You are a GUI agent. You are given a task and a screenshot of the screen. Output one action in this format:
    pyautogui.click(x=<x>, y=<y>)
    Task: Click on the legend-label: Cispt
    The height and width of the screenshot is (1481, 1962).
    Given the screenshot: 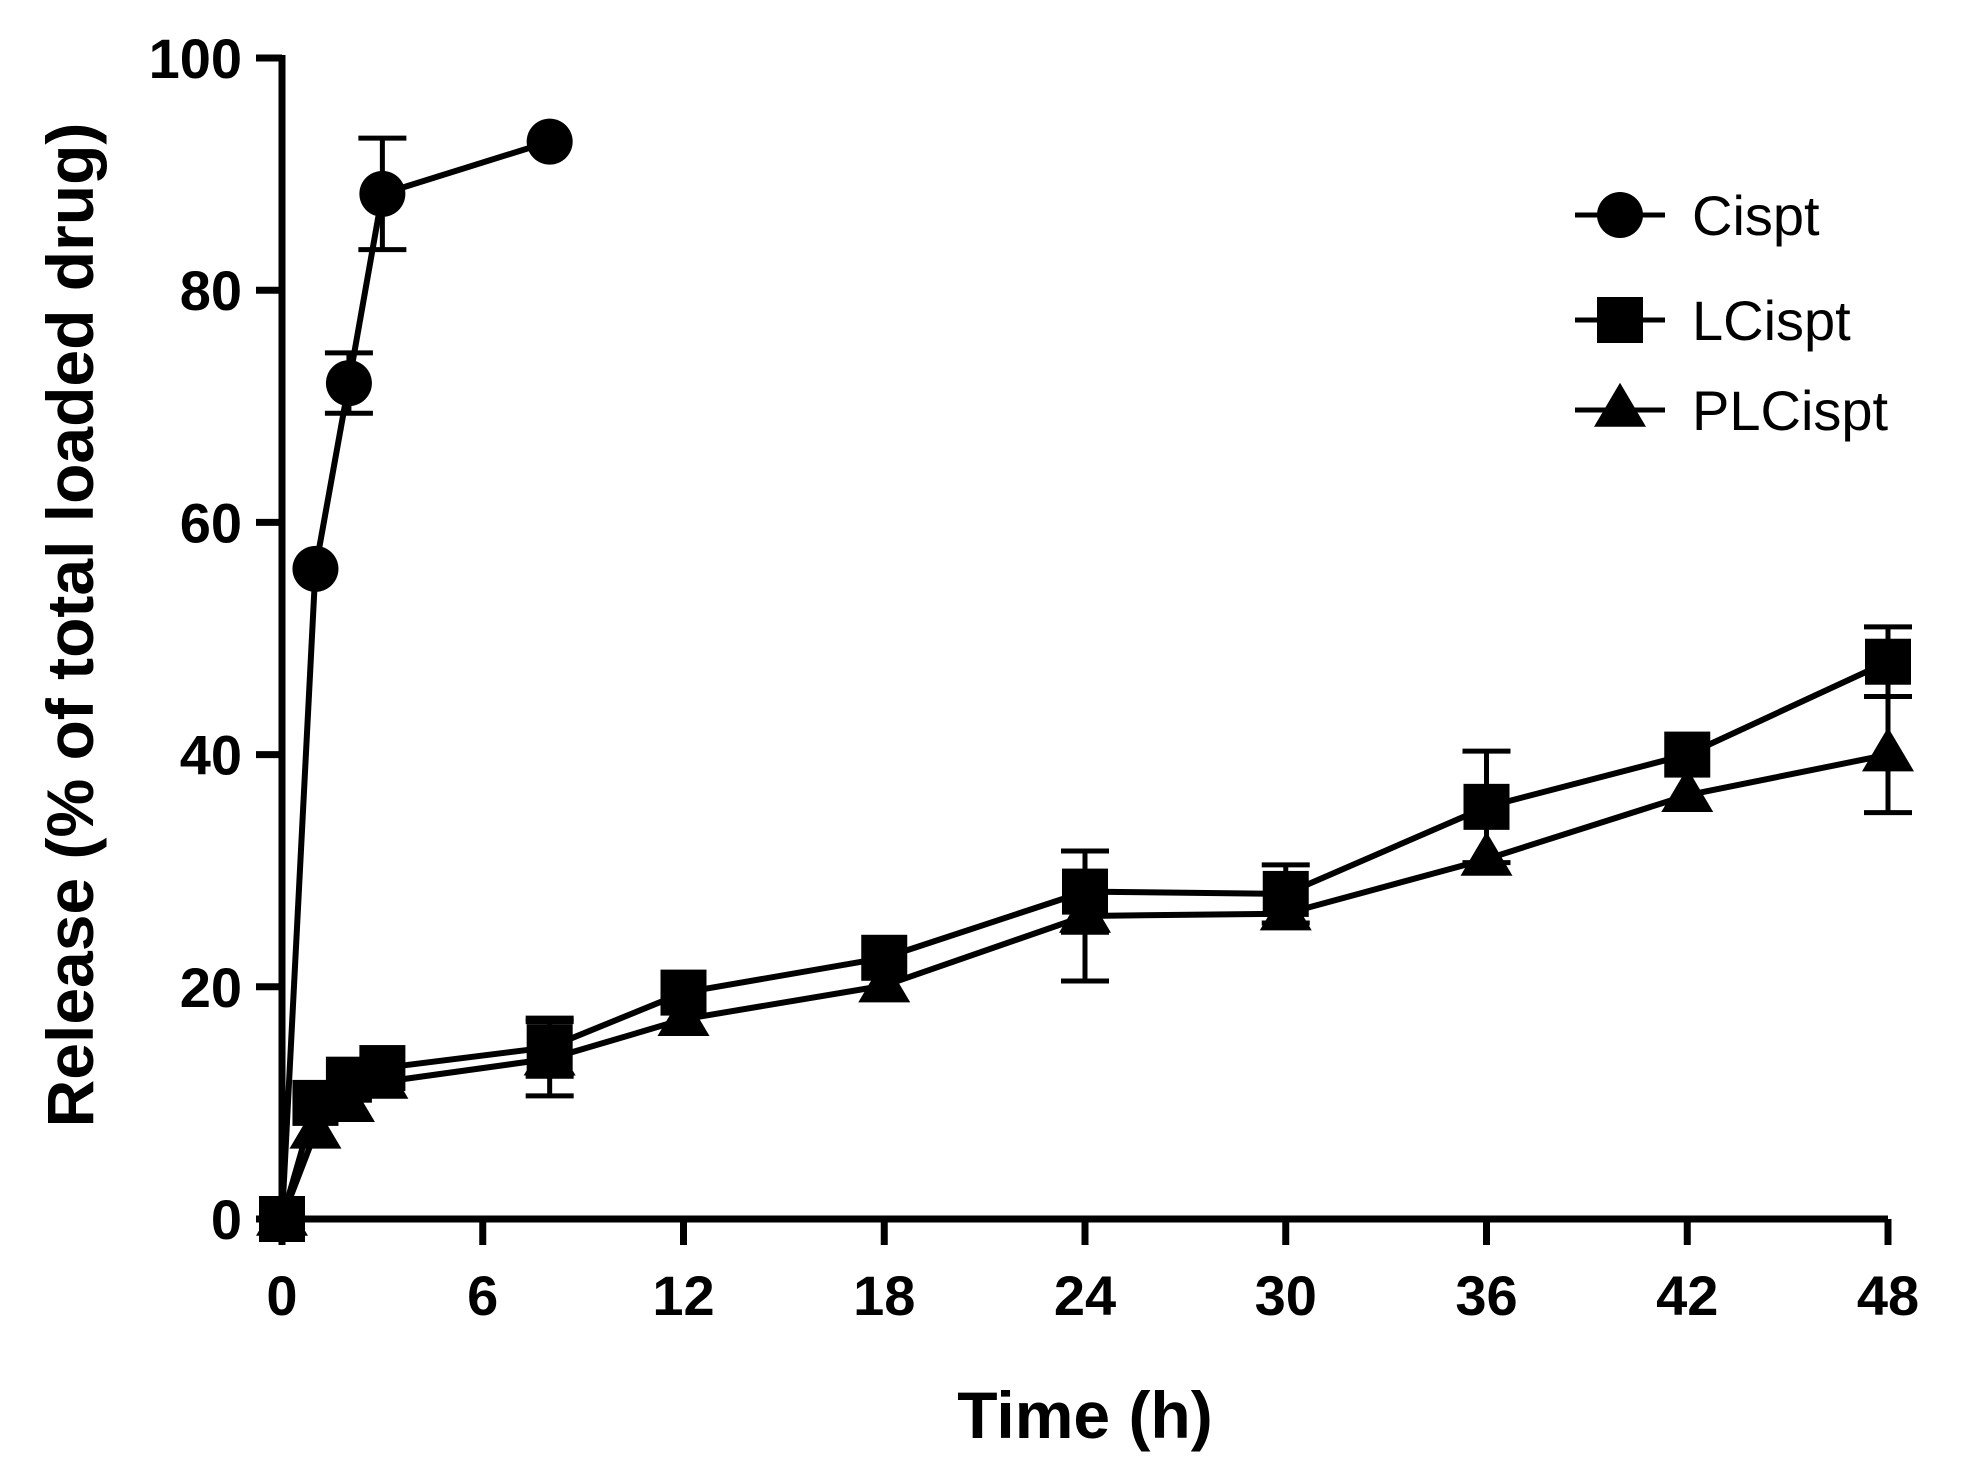 What is the action you would take?
    pyautogui.click(x=1756, y=215)
    